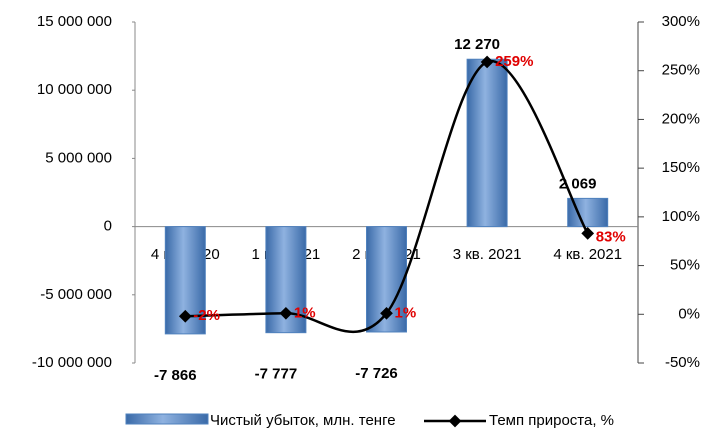 The height and width of the screenshot is (431, 706). What do you see at coordinates (74, 21) in the screenshot?
I see `y-tick-label: 15 000 000` at bounding box center [74, 21].